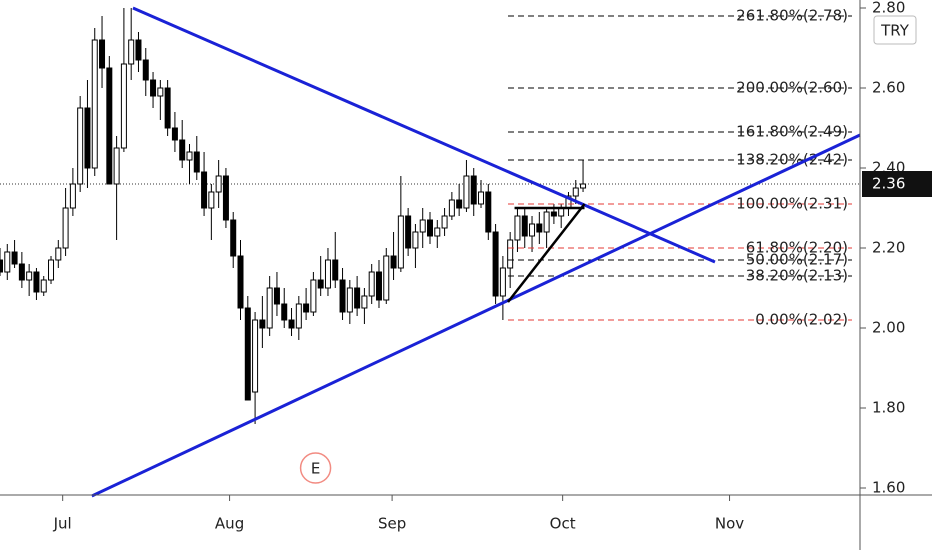  I want to click on trend-line, so click(546, 253).